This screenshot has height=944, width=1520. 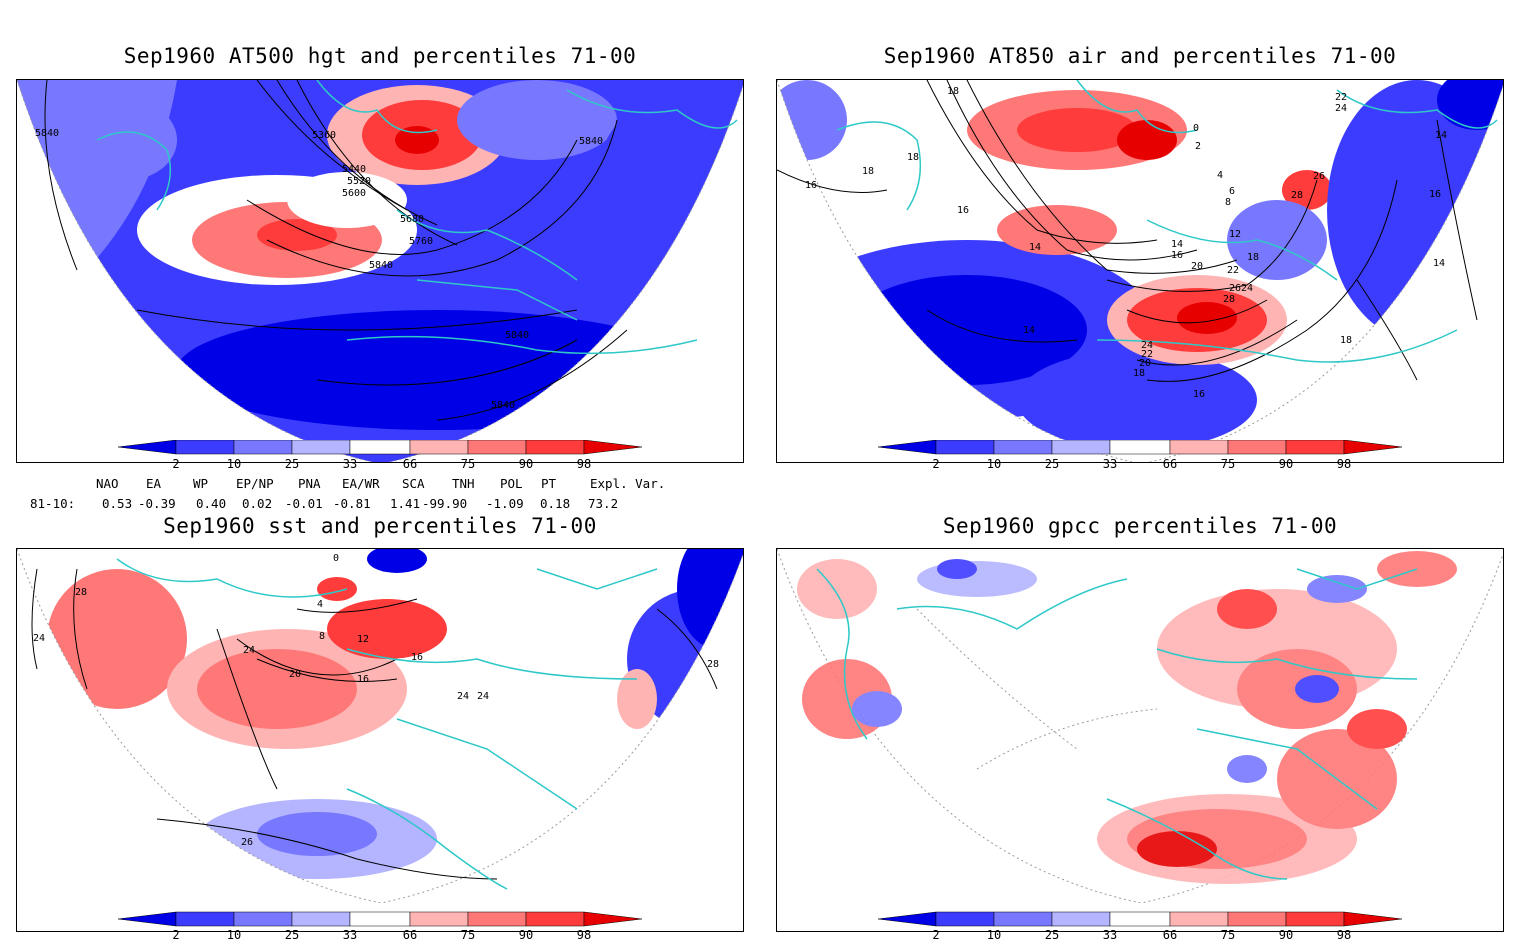 I want to click on colorbar-top-right: 2 10 25 33 66 75 90 98, so click(x=1140, y=455).